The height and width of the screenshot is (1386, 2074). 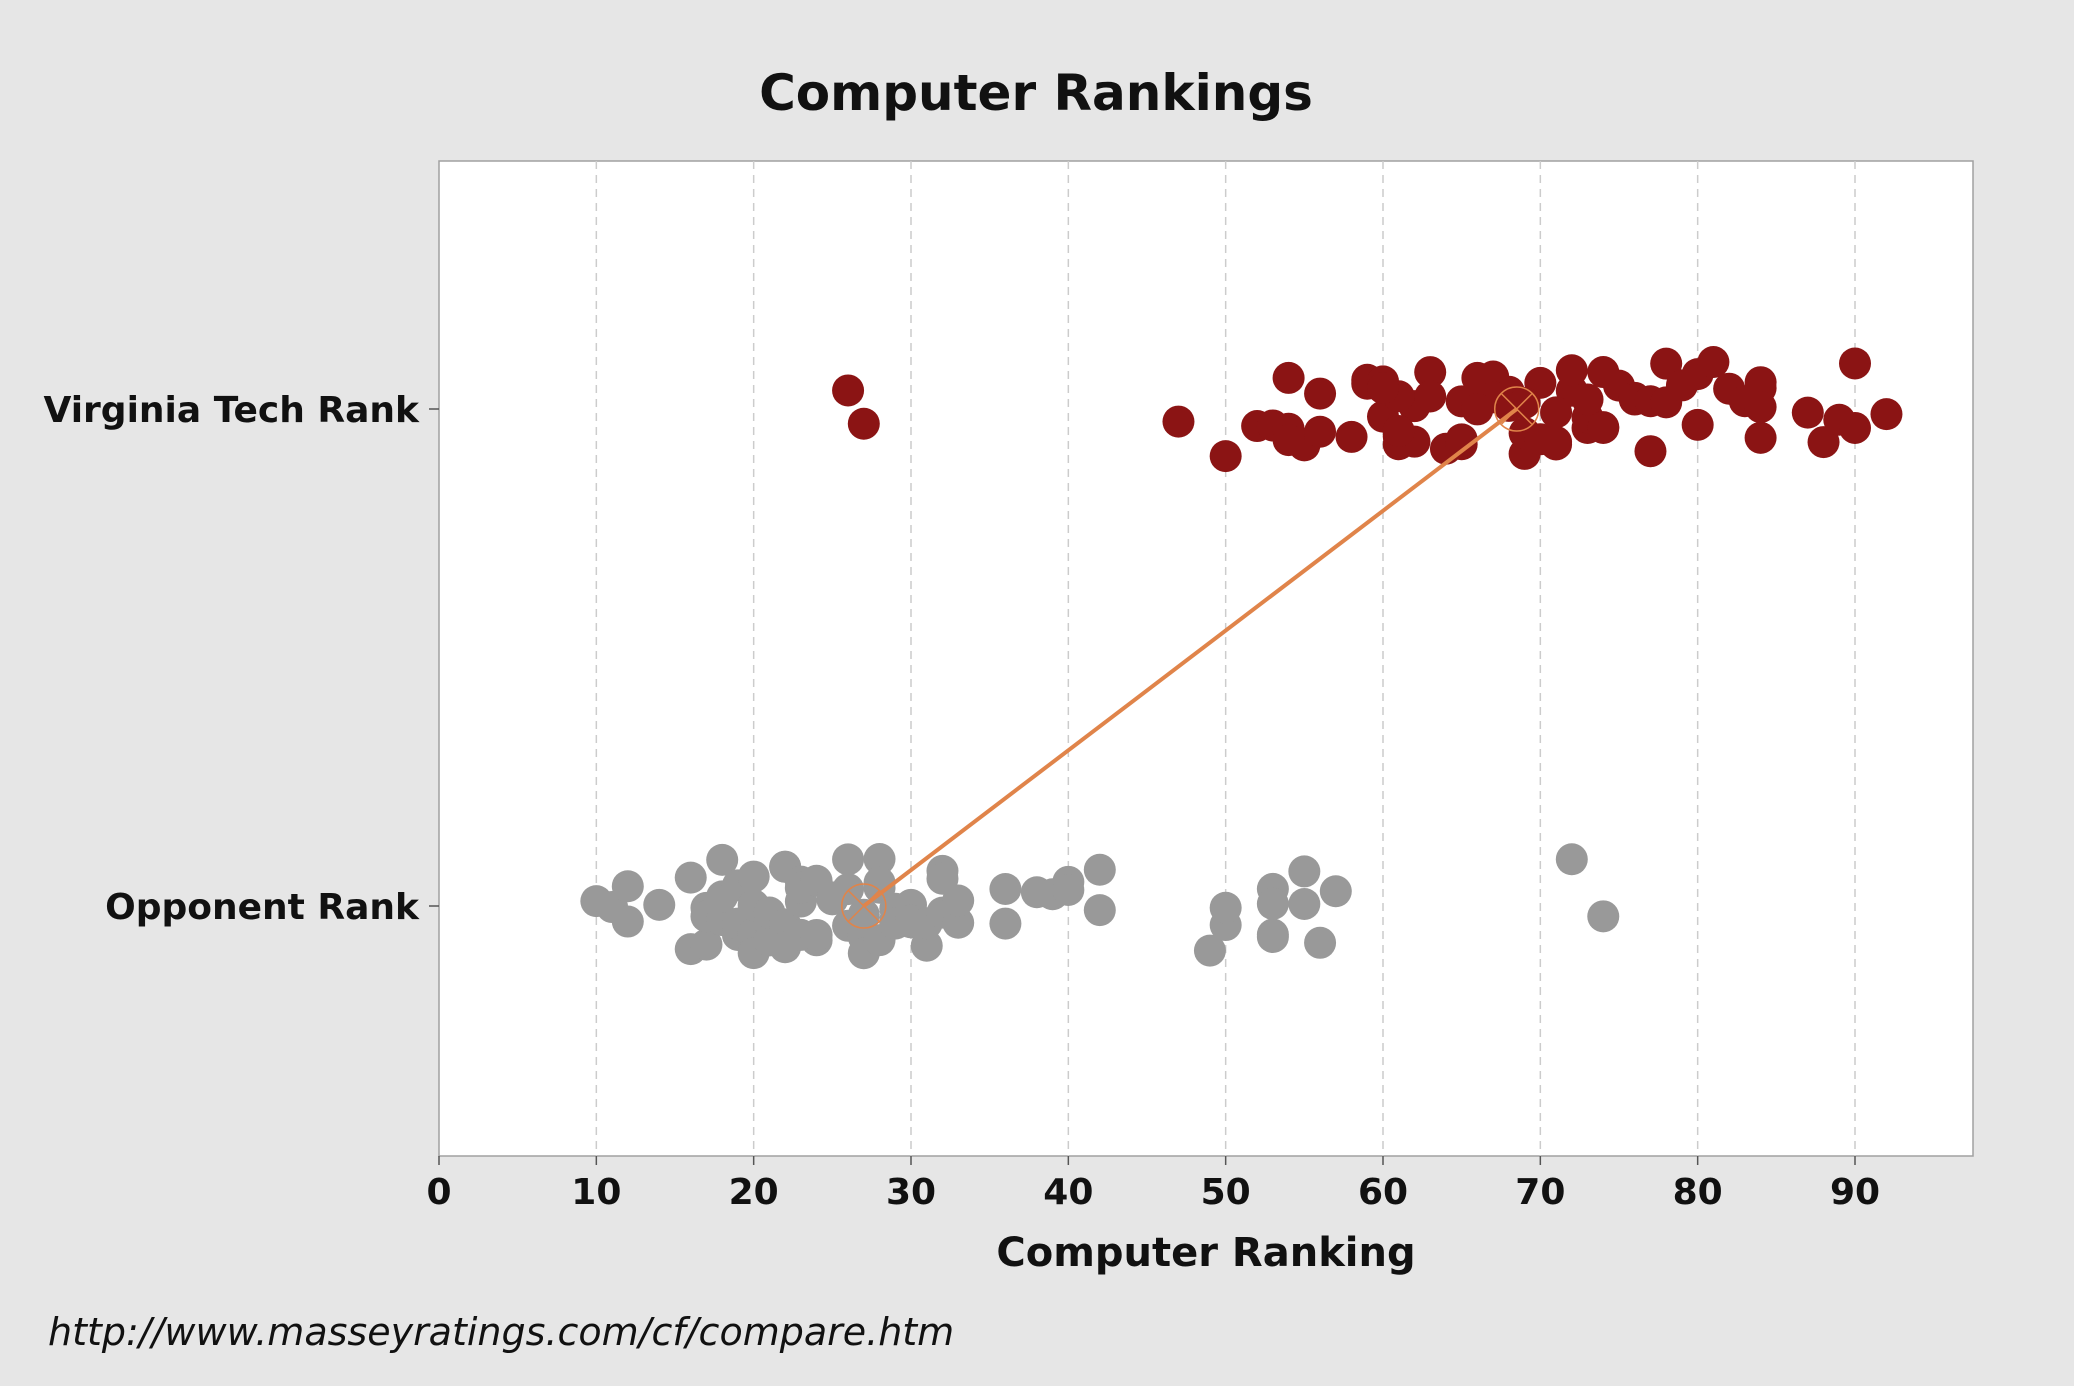 I want to click on y-category-label-1: Opponent Rank, so click(x=262, y=907).